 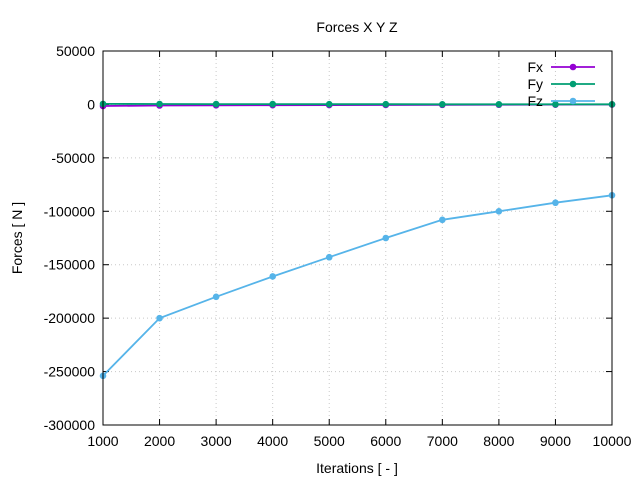 What do you see at coordinates (70, 318) in the screenshot?
I see `y-tick-label: -200000` at bounding box center [70, 318].